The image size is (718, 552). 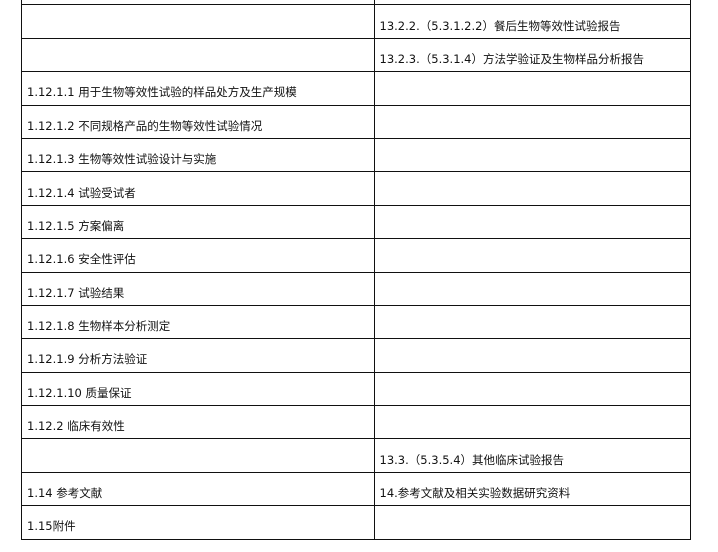 What do you see at coordinates (198, 389) in the screenshot?
I see `left-cell: 1.12.1.10 质量保证` at bounding box center [198, 389].